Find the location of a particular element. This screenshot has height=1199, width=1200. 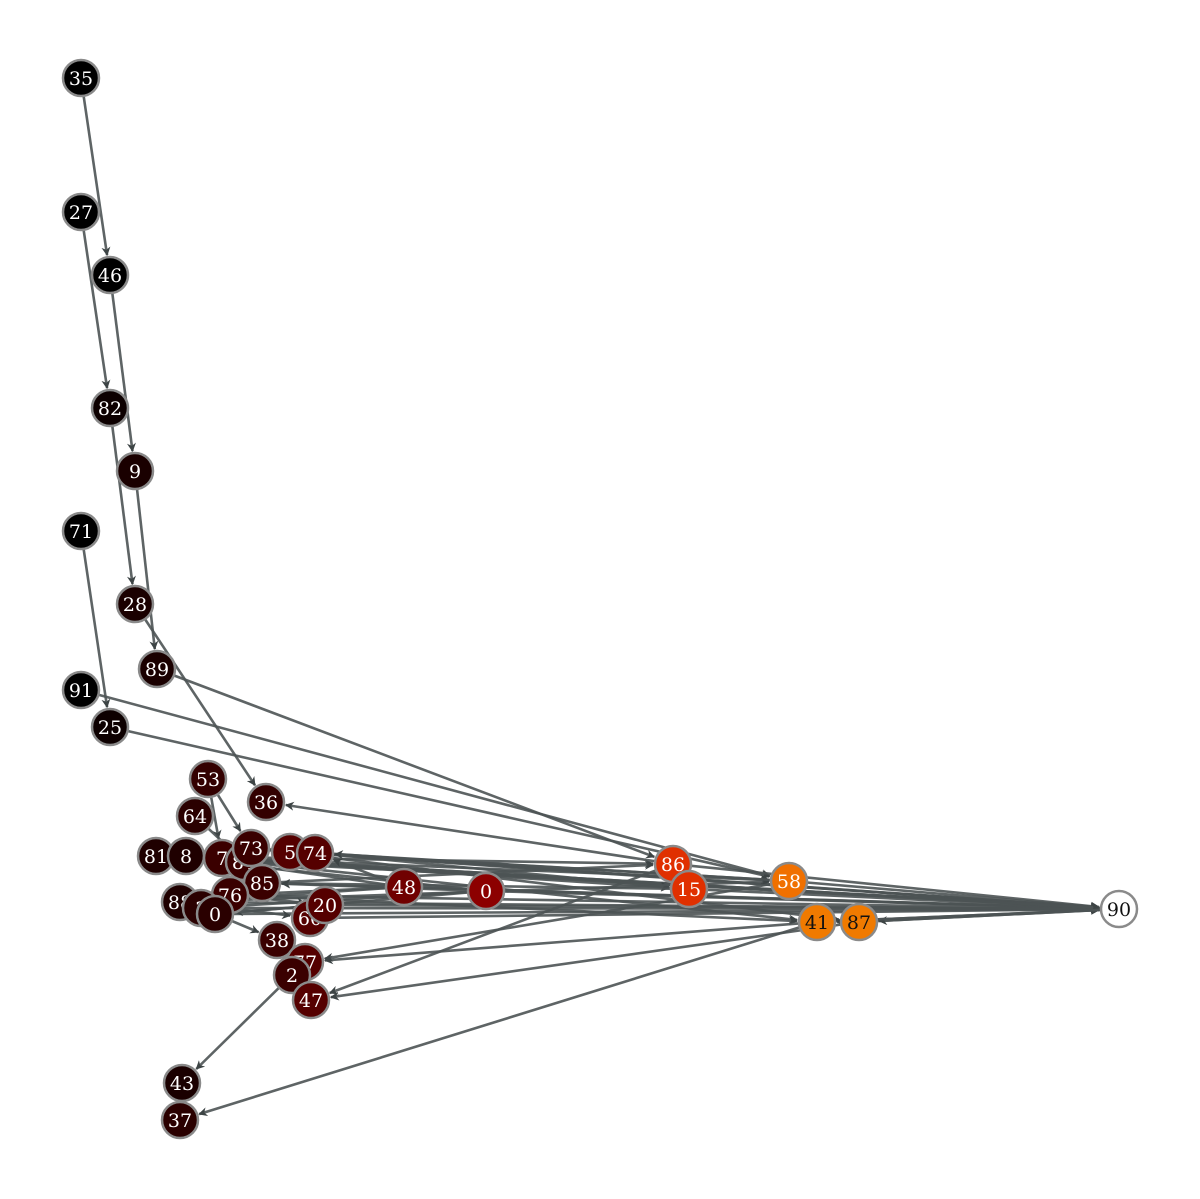

node-87: 87 is located at coordinates (859, 922).